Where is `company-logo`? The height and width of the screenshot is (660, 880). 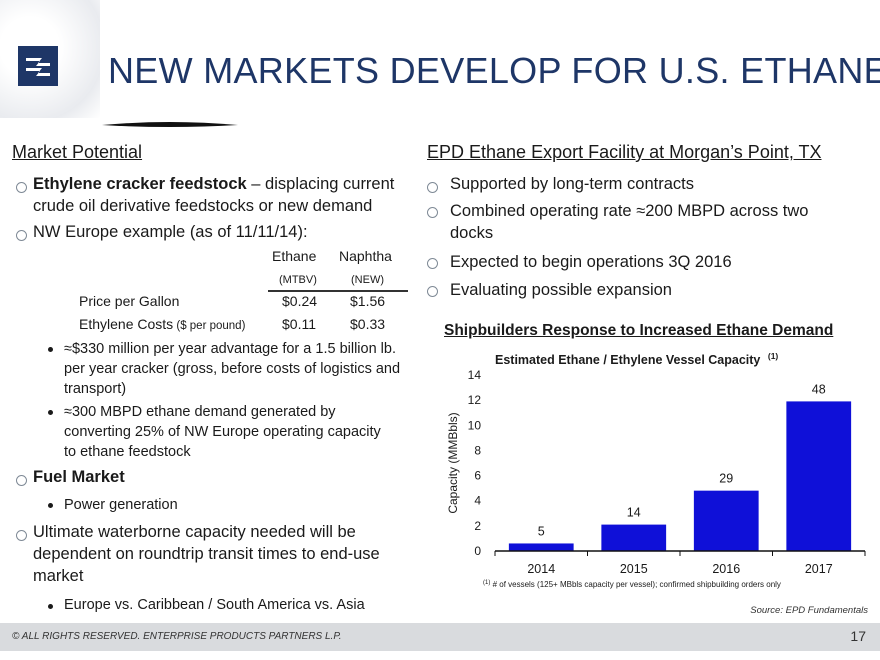 company-logo is located at coordinates (38, 66).